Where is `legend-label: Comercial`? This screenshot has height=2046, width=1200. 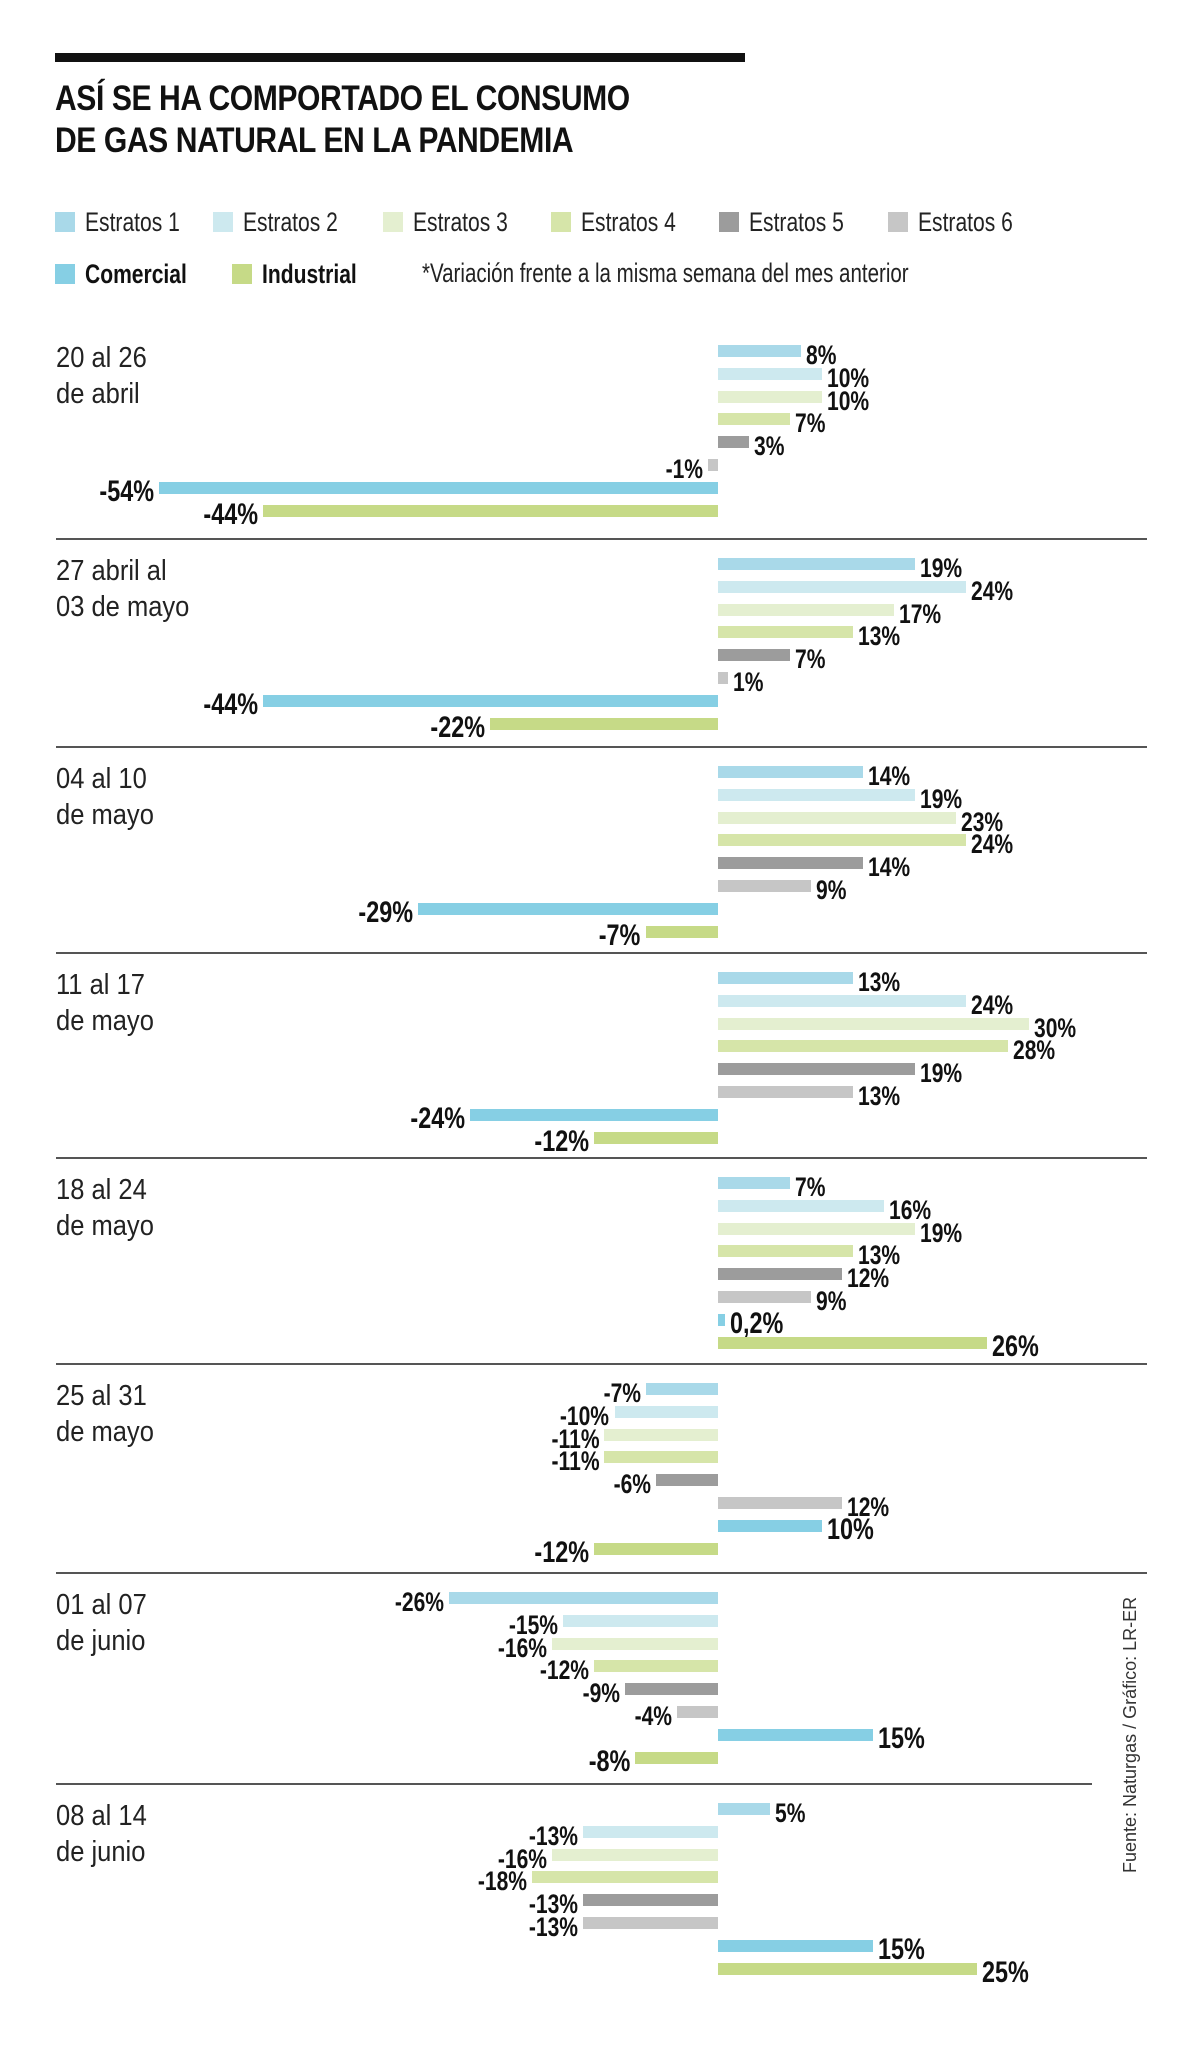
legend-label: Comercial is located at coordinates (136, 273).